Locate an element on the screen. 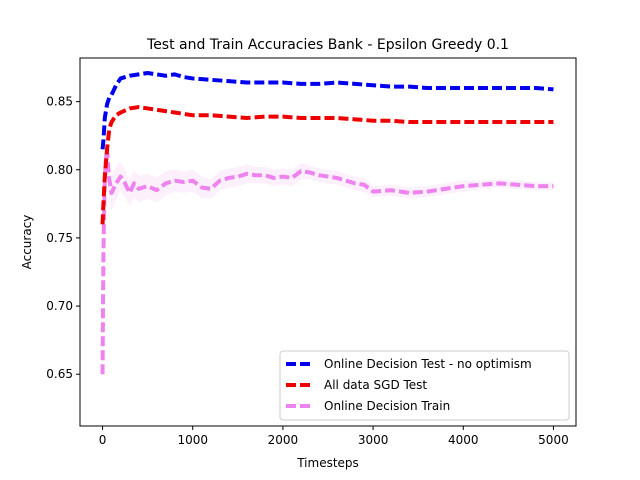  x-tick-label: 0 is located at coordinates (103, 440).